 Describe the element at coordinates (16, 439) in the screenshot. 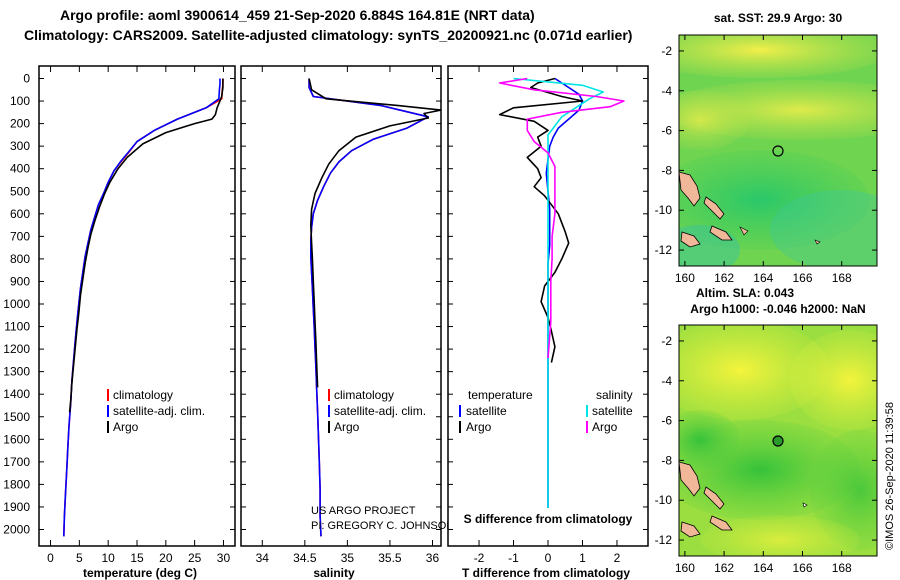

I see `depth-tick-label: 1600` at that location.